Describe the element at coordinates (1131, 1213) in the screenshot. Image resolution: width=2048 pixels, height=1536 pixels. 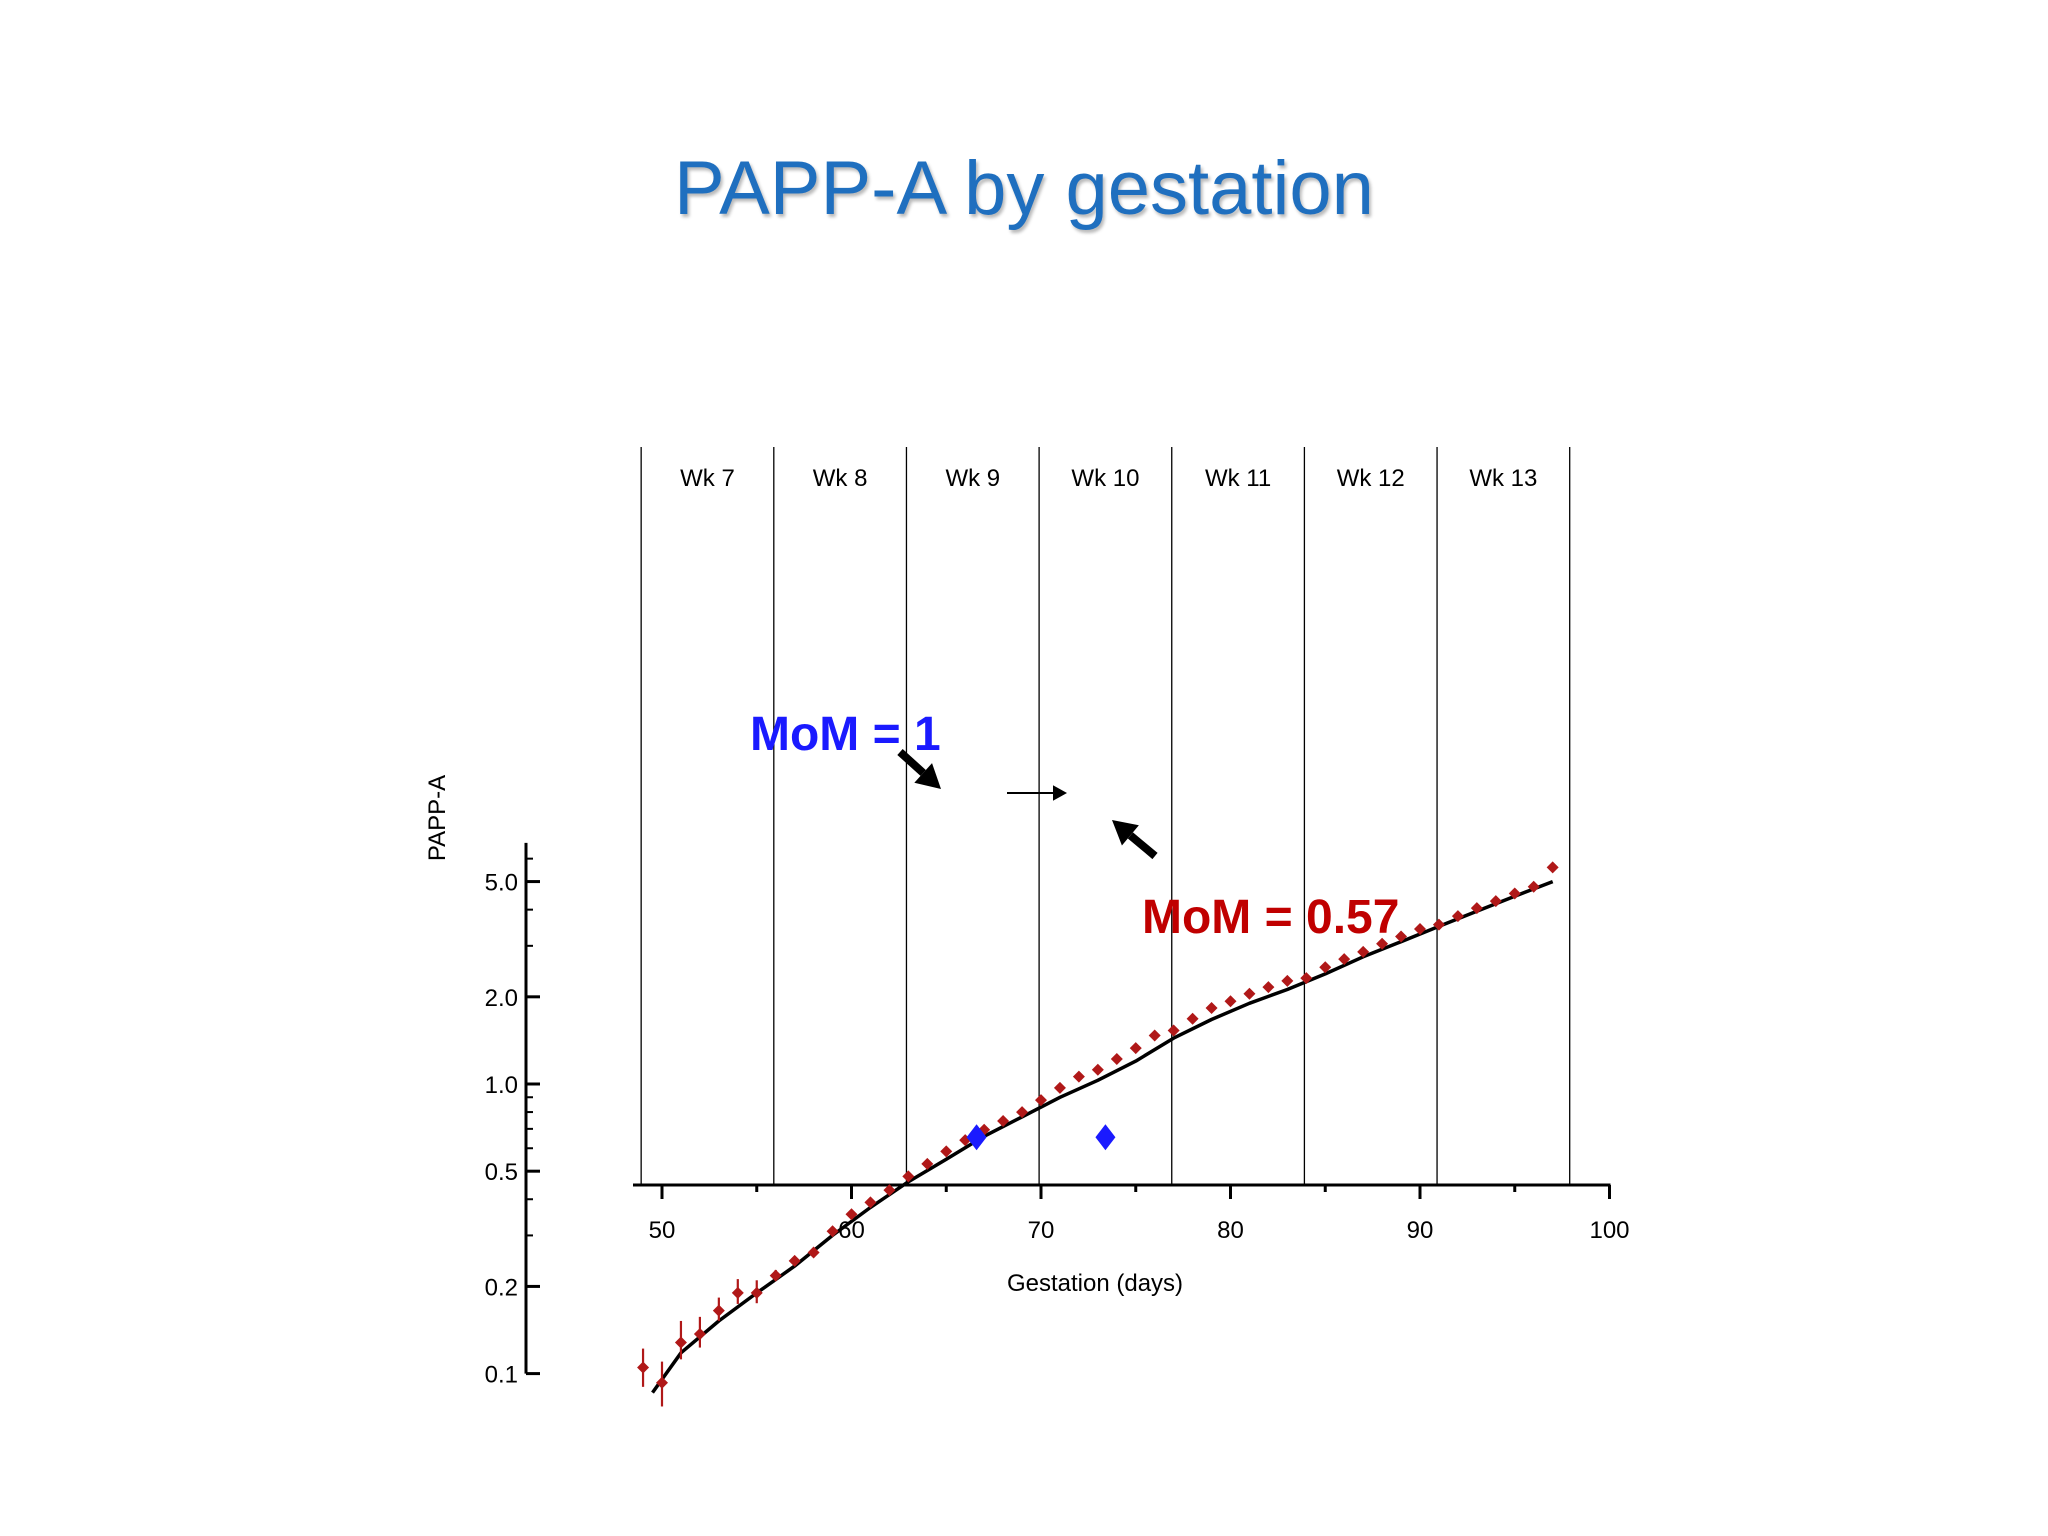
I see `x-axis: 50 60 70 80 90 100` at that location.